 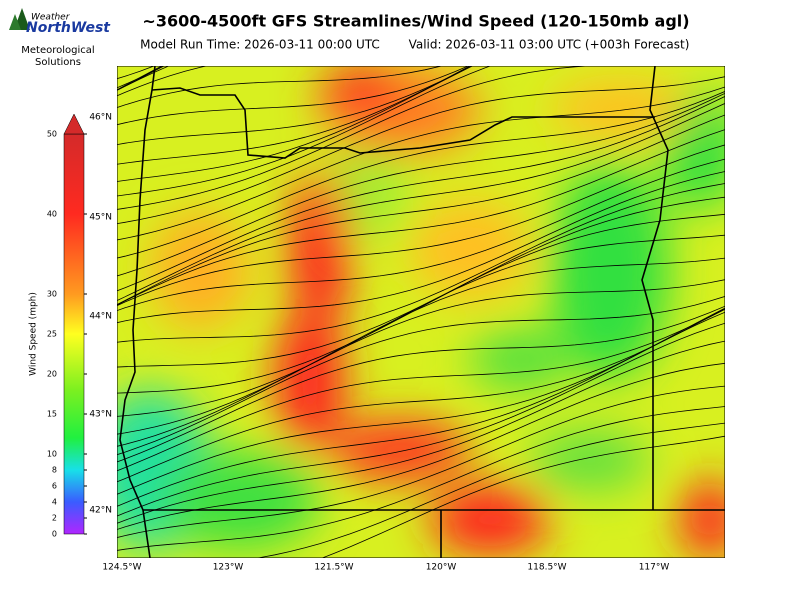 I want to click on lon-label: 121.5°W, so click(x=333, y=568).